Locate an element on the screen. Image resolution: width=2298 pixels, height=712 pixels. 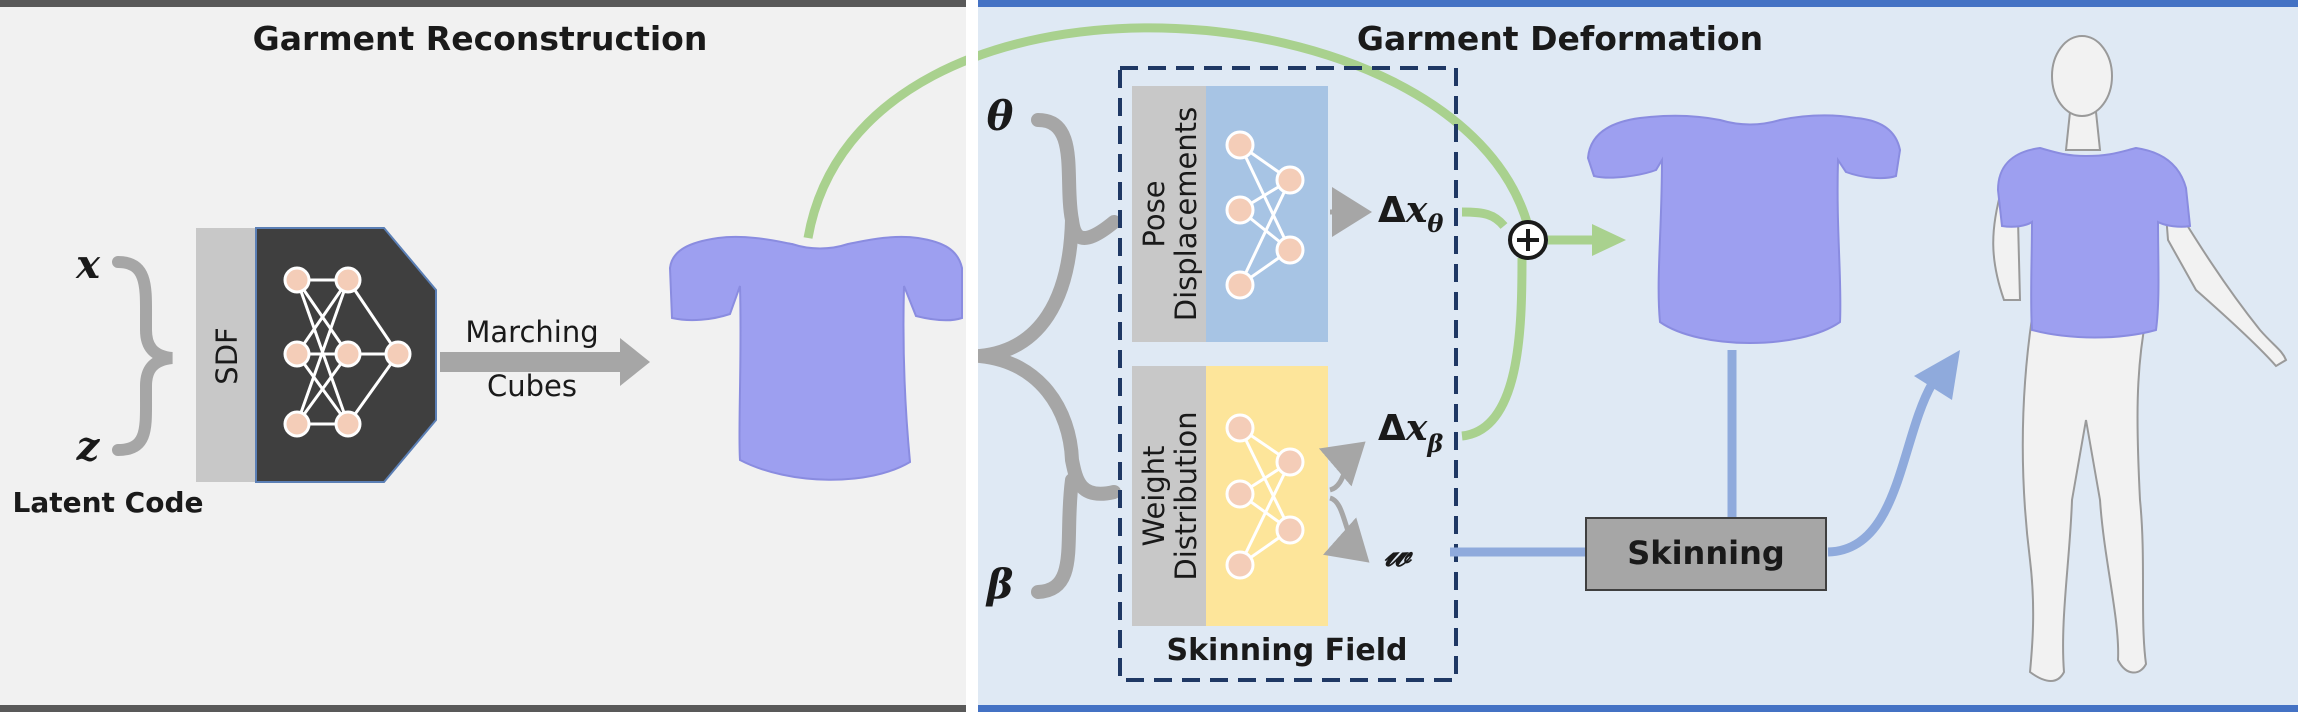
pose-network-block is located at coordinates (1267, 214).